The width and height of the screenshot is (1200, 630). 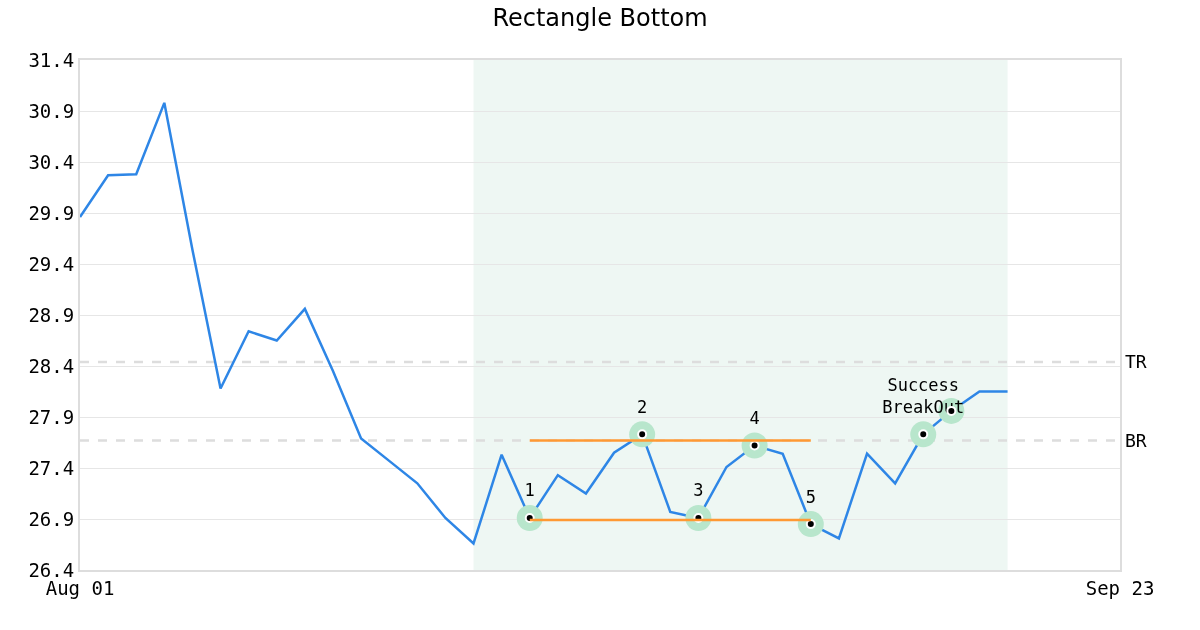 What do you see at coordinates (1136, 440) in the screenshot?
I see `ref-line-label: BR` at bounding box center [1136, 440].